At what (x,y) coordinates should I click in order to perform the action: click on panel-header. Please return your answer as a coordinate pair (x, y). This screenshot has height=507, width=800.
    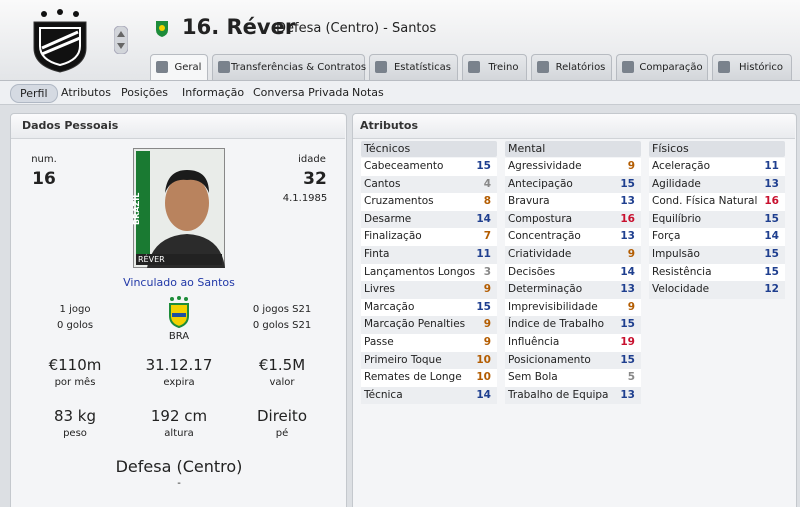
    Looking at the image, I should click on (574, 126).